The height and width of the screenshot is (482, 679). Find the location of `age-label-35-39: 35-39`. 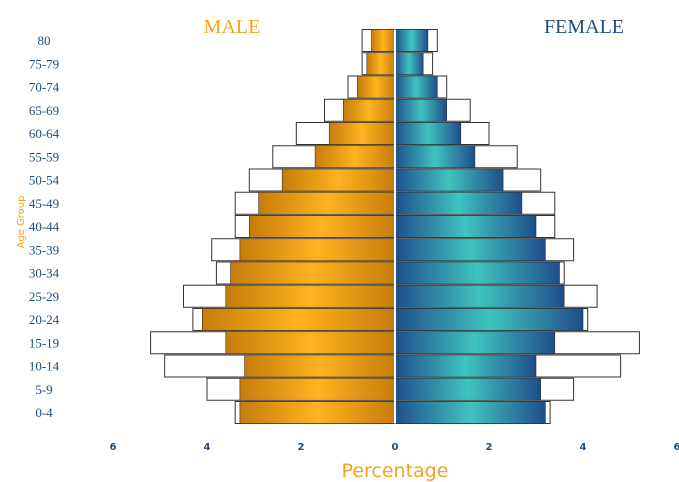

age-label-35-39: 35-39 is located at coordinates (44, 249).